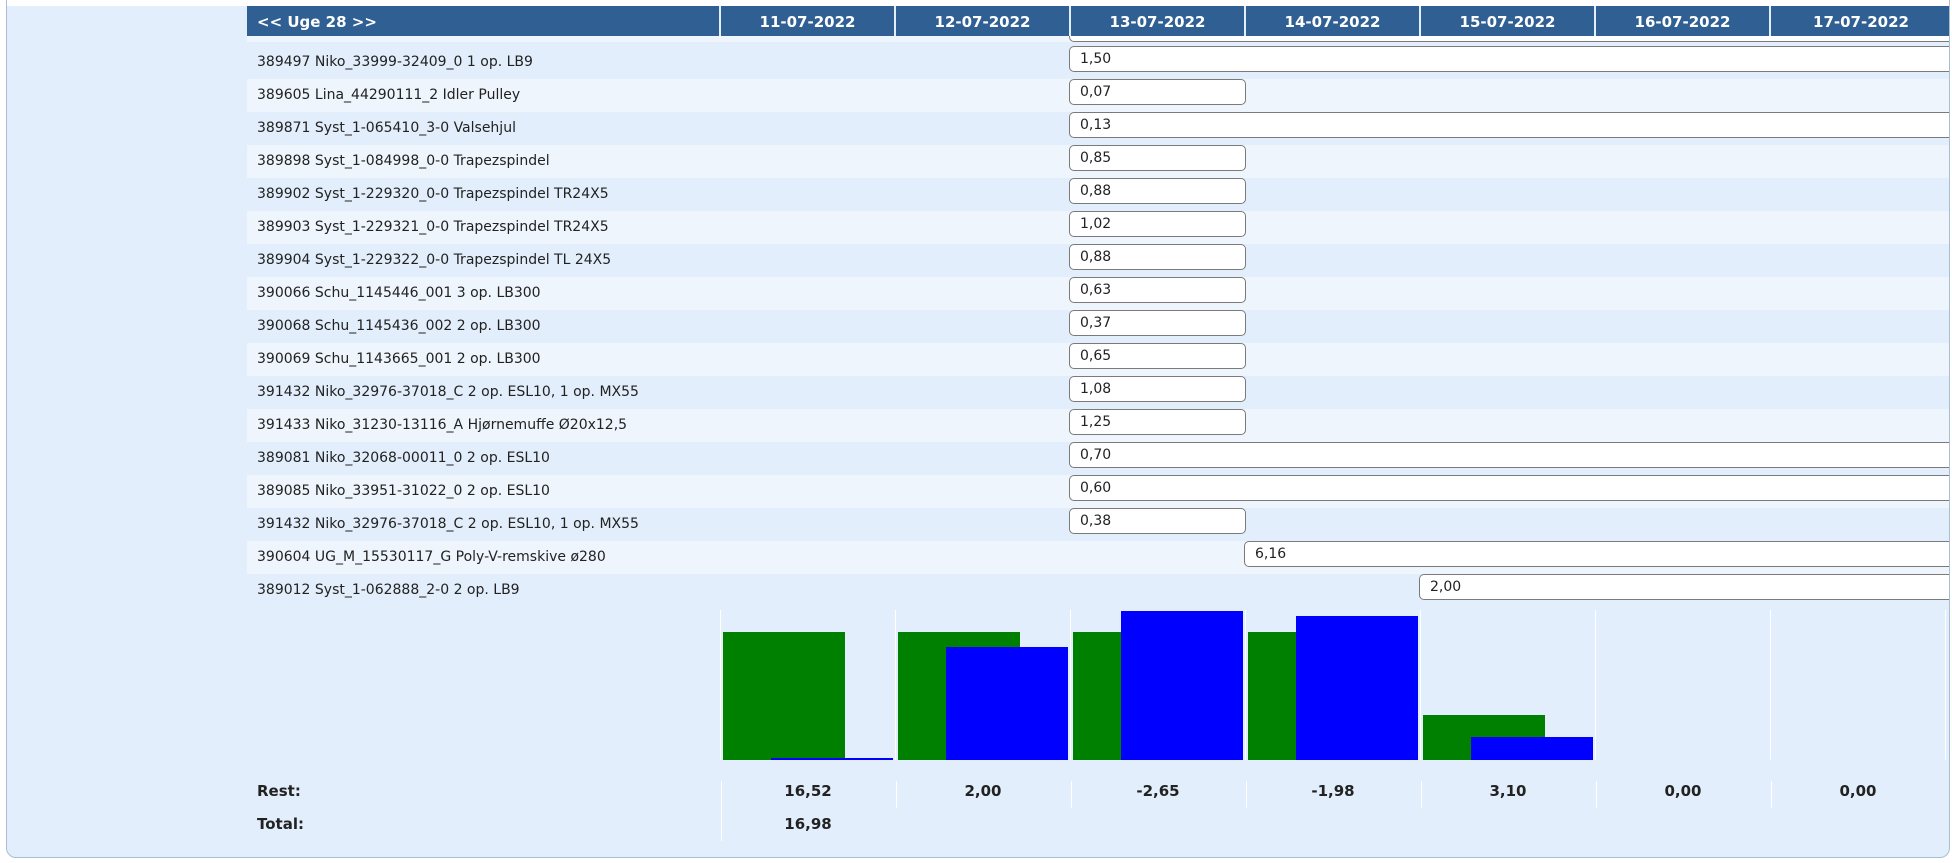  I want to click on task-hours-box: 0,13, so click(1509, 125).